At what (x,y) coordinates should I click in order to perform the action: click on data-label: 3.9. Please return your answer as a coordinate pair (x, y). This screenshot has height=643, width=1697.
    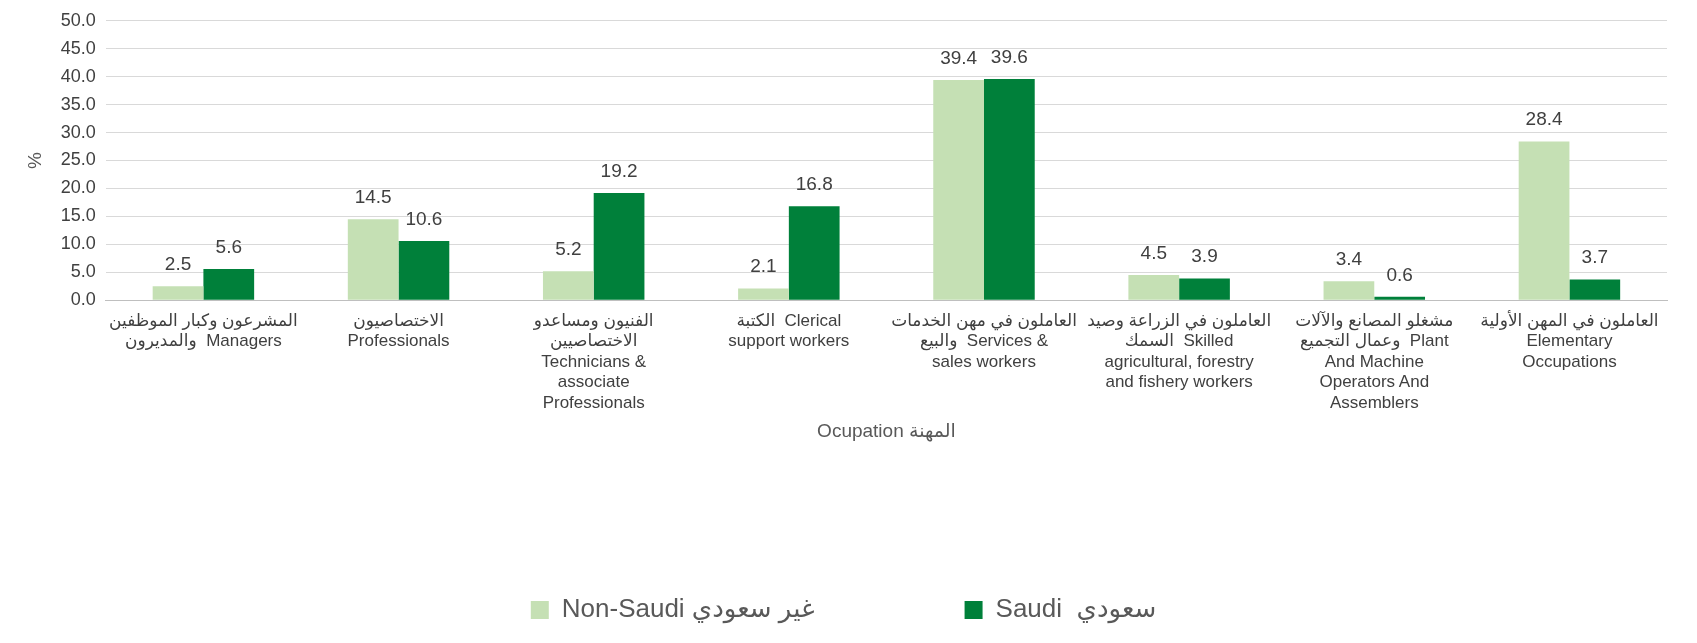
    Looking at the image, I should click on (1204, 256).